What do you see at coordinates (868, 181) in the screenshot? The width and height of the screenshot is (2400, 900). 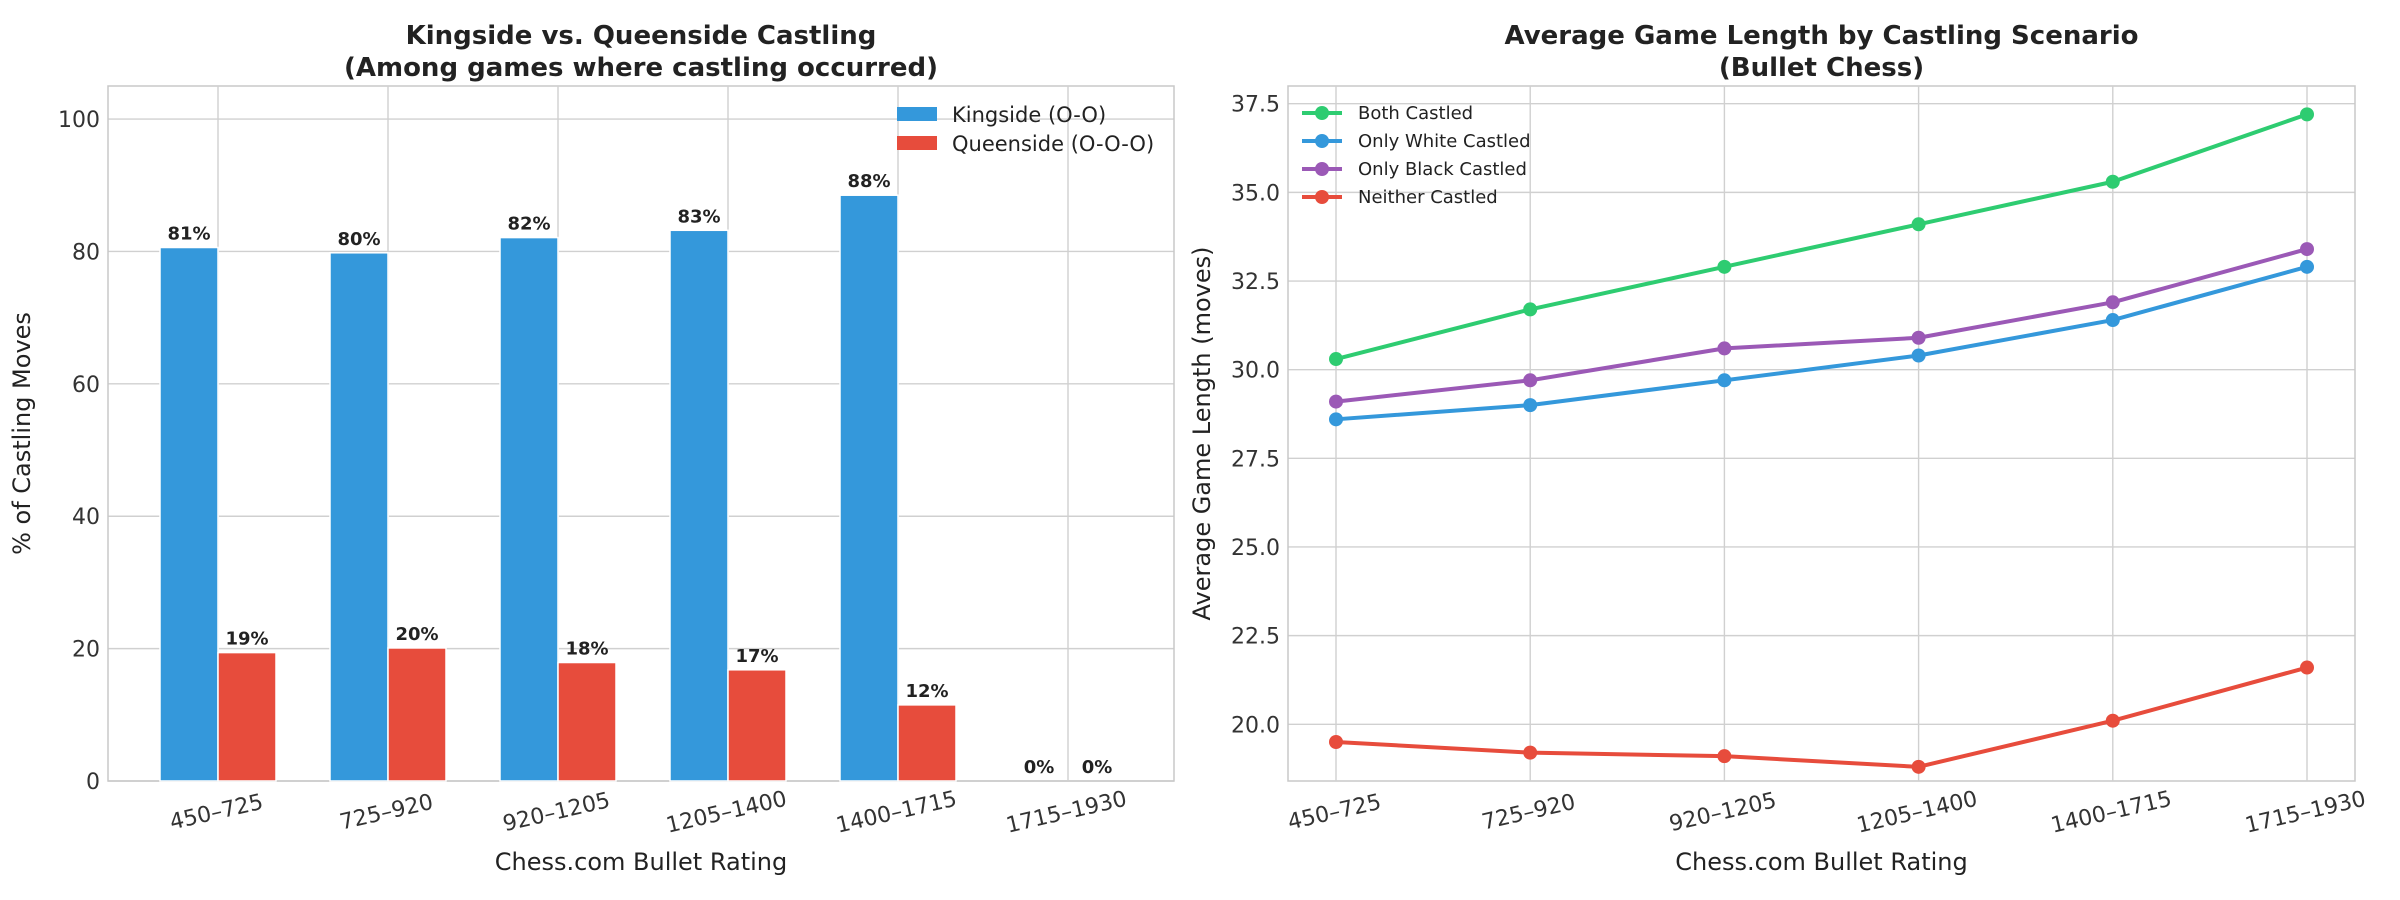 I see `bar-value-label: 88%` at bounding box center [868, 181].